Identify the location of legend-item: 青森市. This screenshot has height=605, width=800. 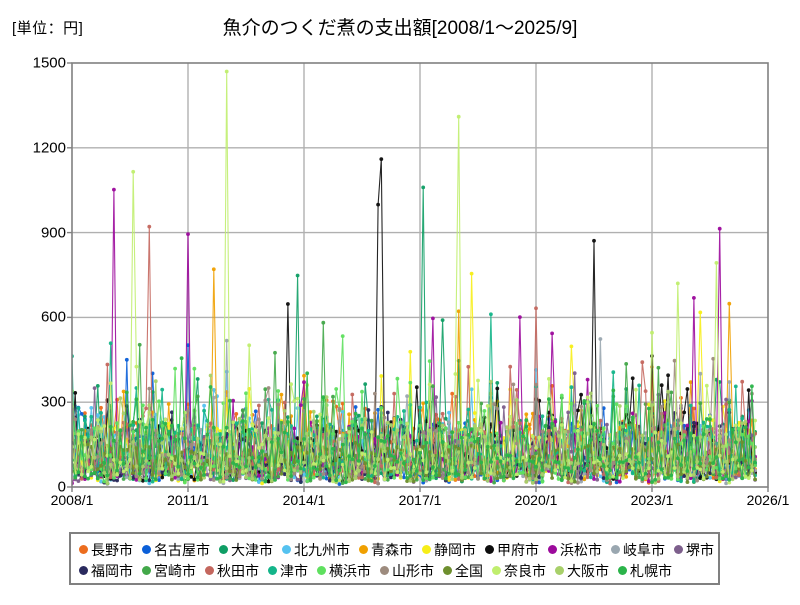
(386, 550).